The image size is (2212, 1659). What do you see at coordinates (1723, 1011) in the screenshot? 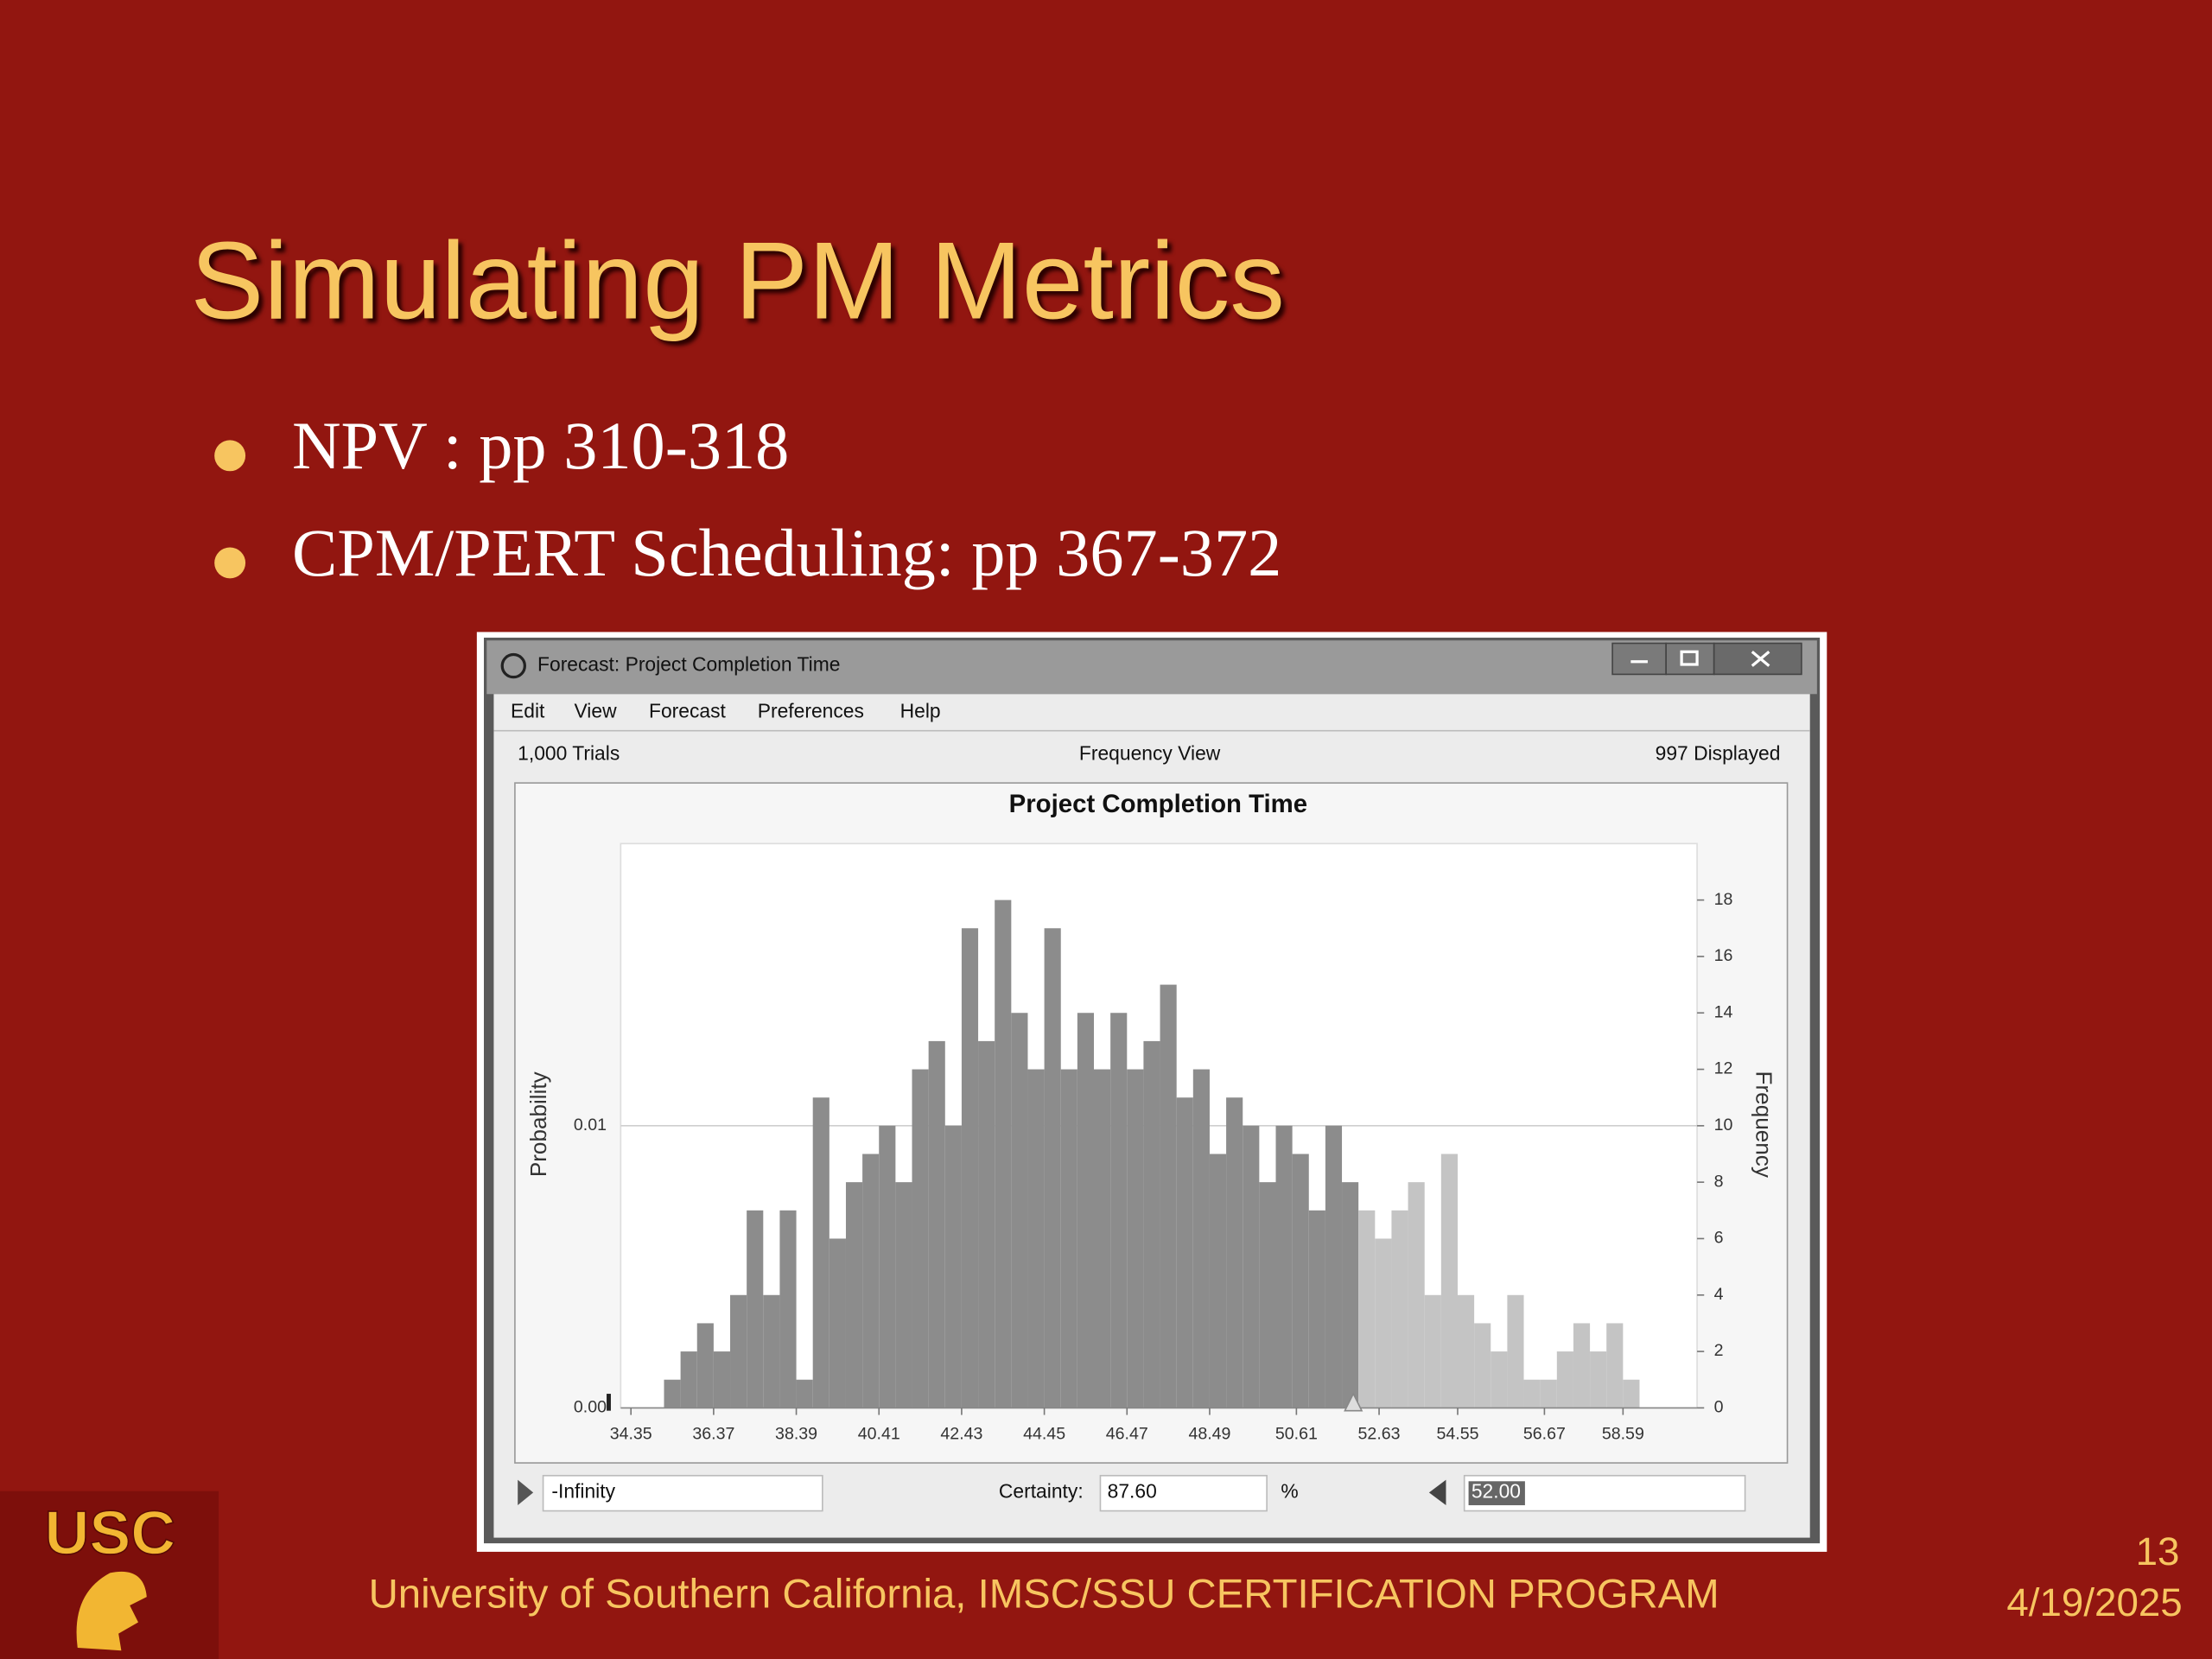
I see `y2-tick-label: 14` at bounding box center [1723, 1011].